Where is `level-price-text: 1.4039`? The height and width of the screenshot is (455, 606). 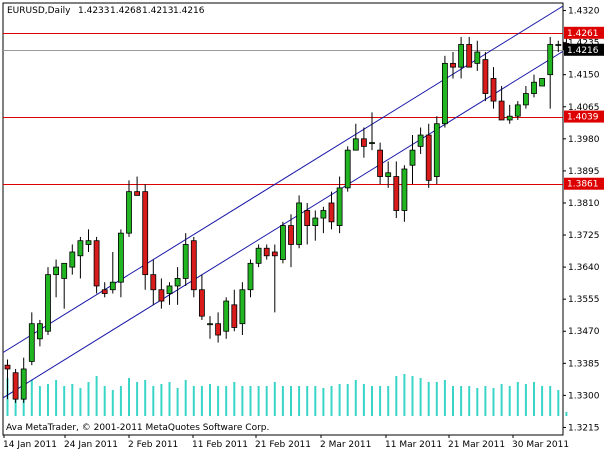 level-price-text: 1.4039 is located at coordinates (583, 118).